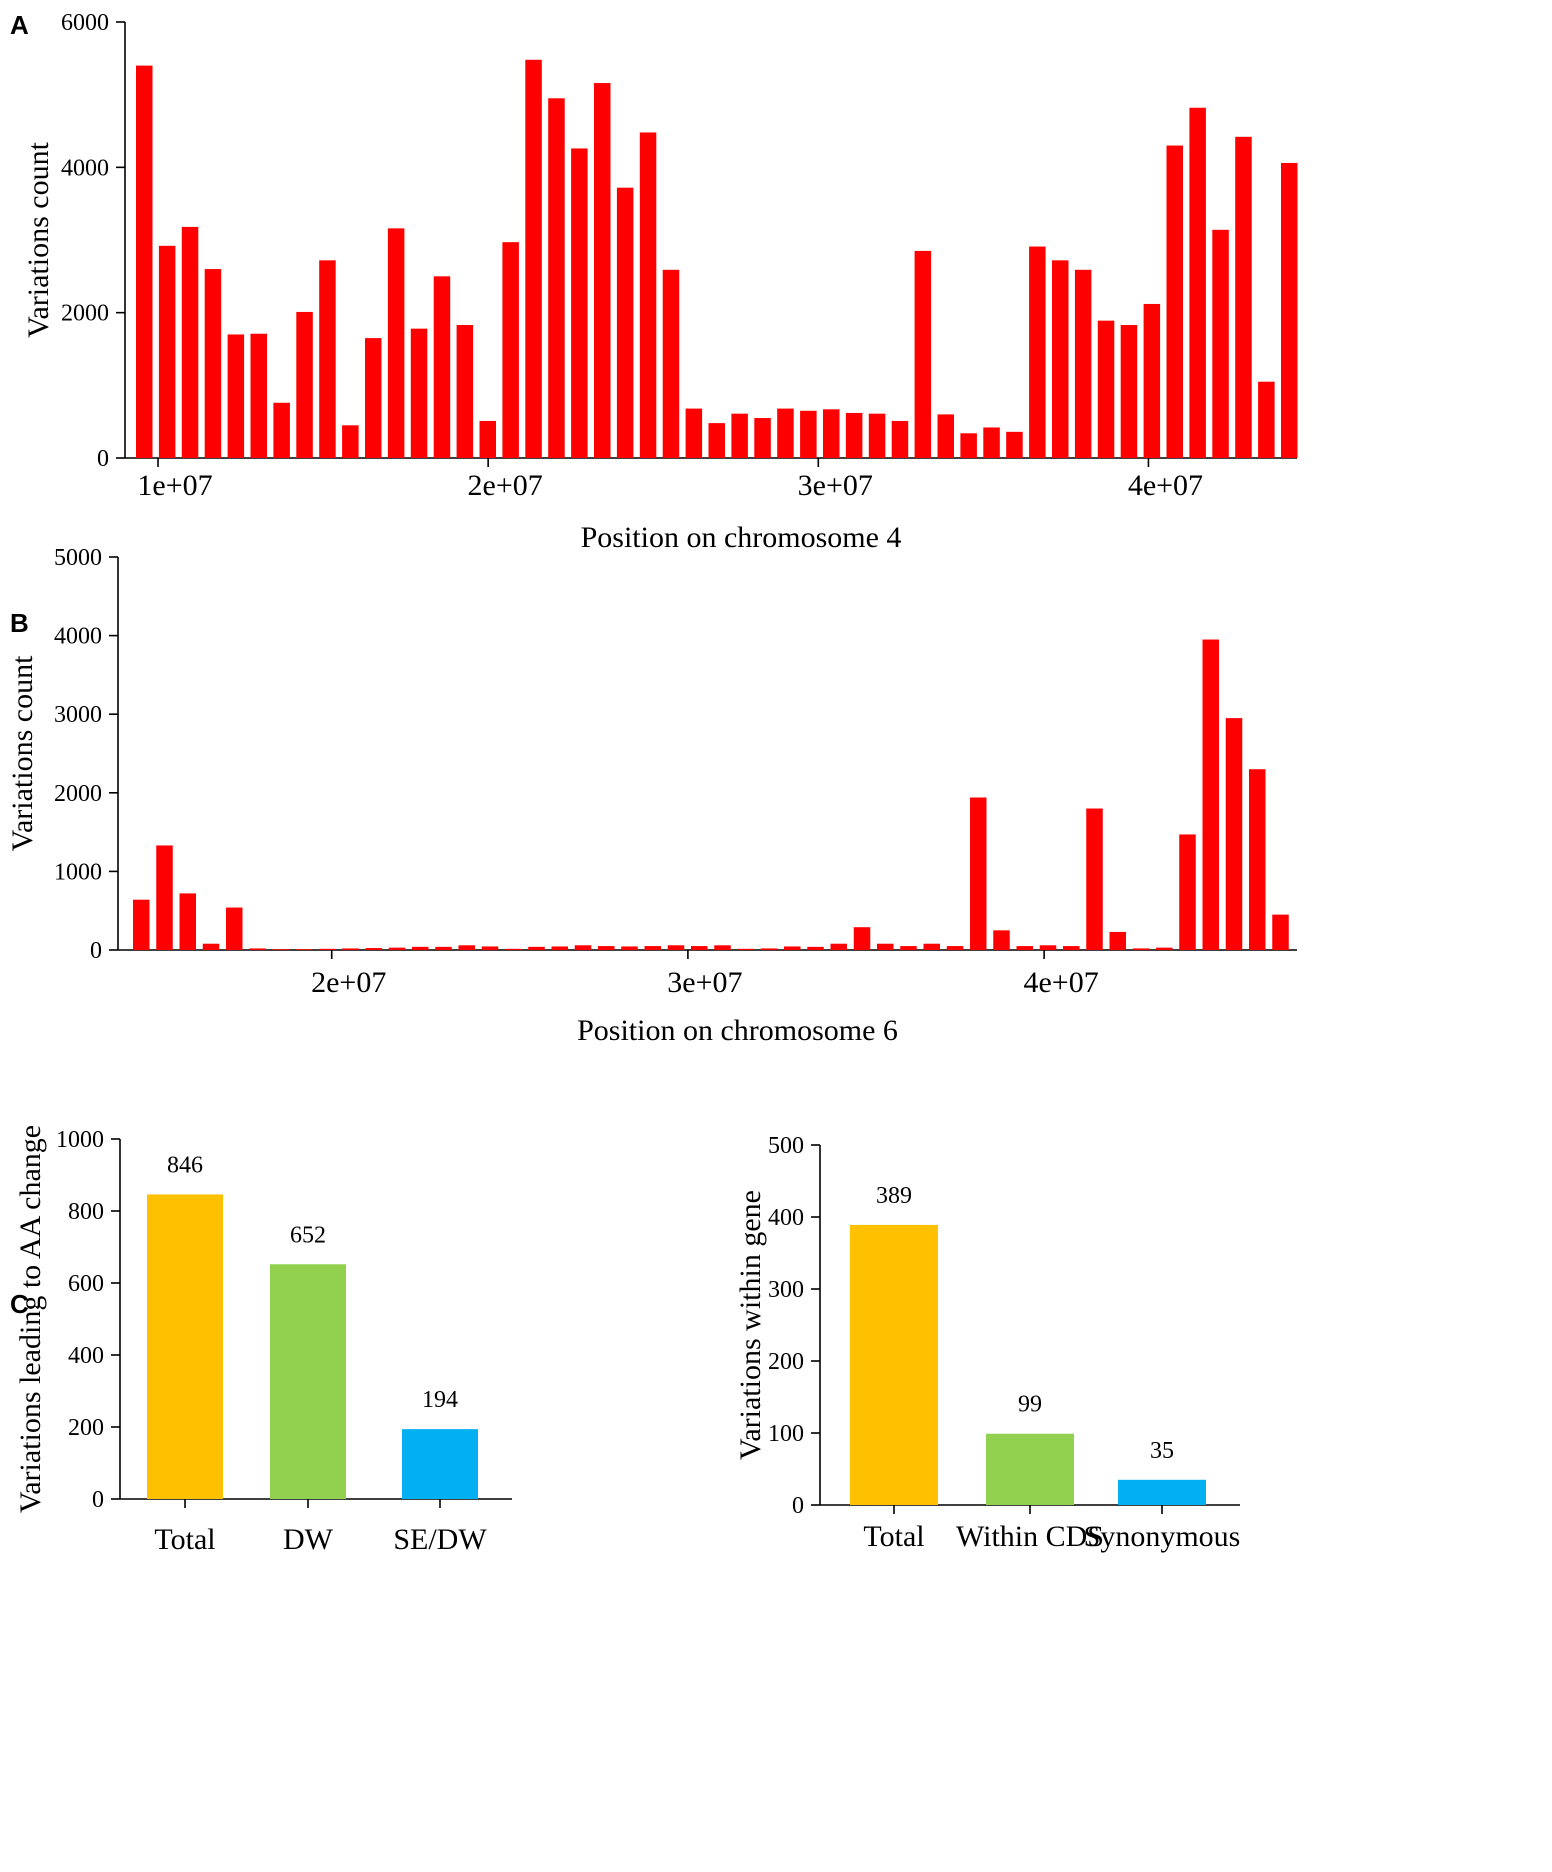 The height and width of the screenshot is (1872, 1552). I want to click on bar-dw, so click(308, 1381).